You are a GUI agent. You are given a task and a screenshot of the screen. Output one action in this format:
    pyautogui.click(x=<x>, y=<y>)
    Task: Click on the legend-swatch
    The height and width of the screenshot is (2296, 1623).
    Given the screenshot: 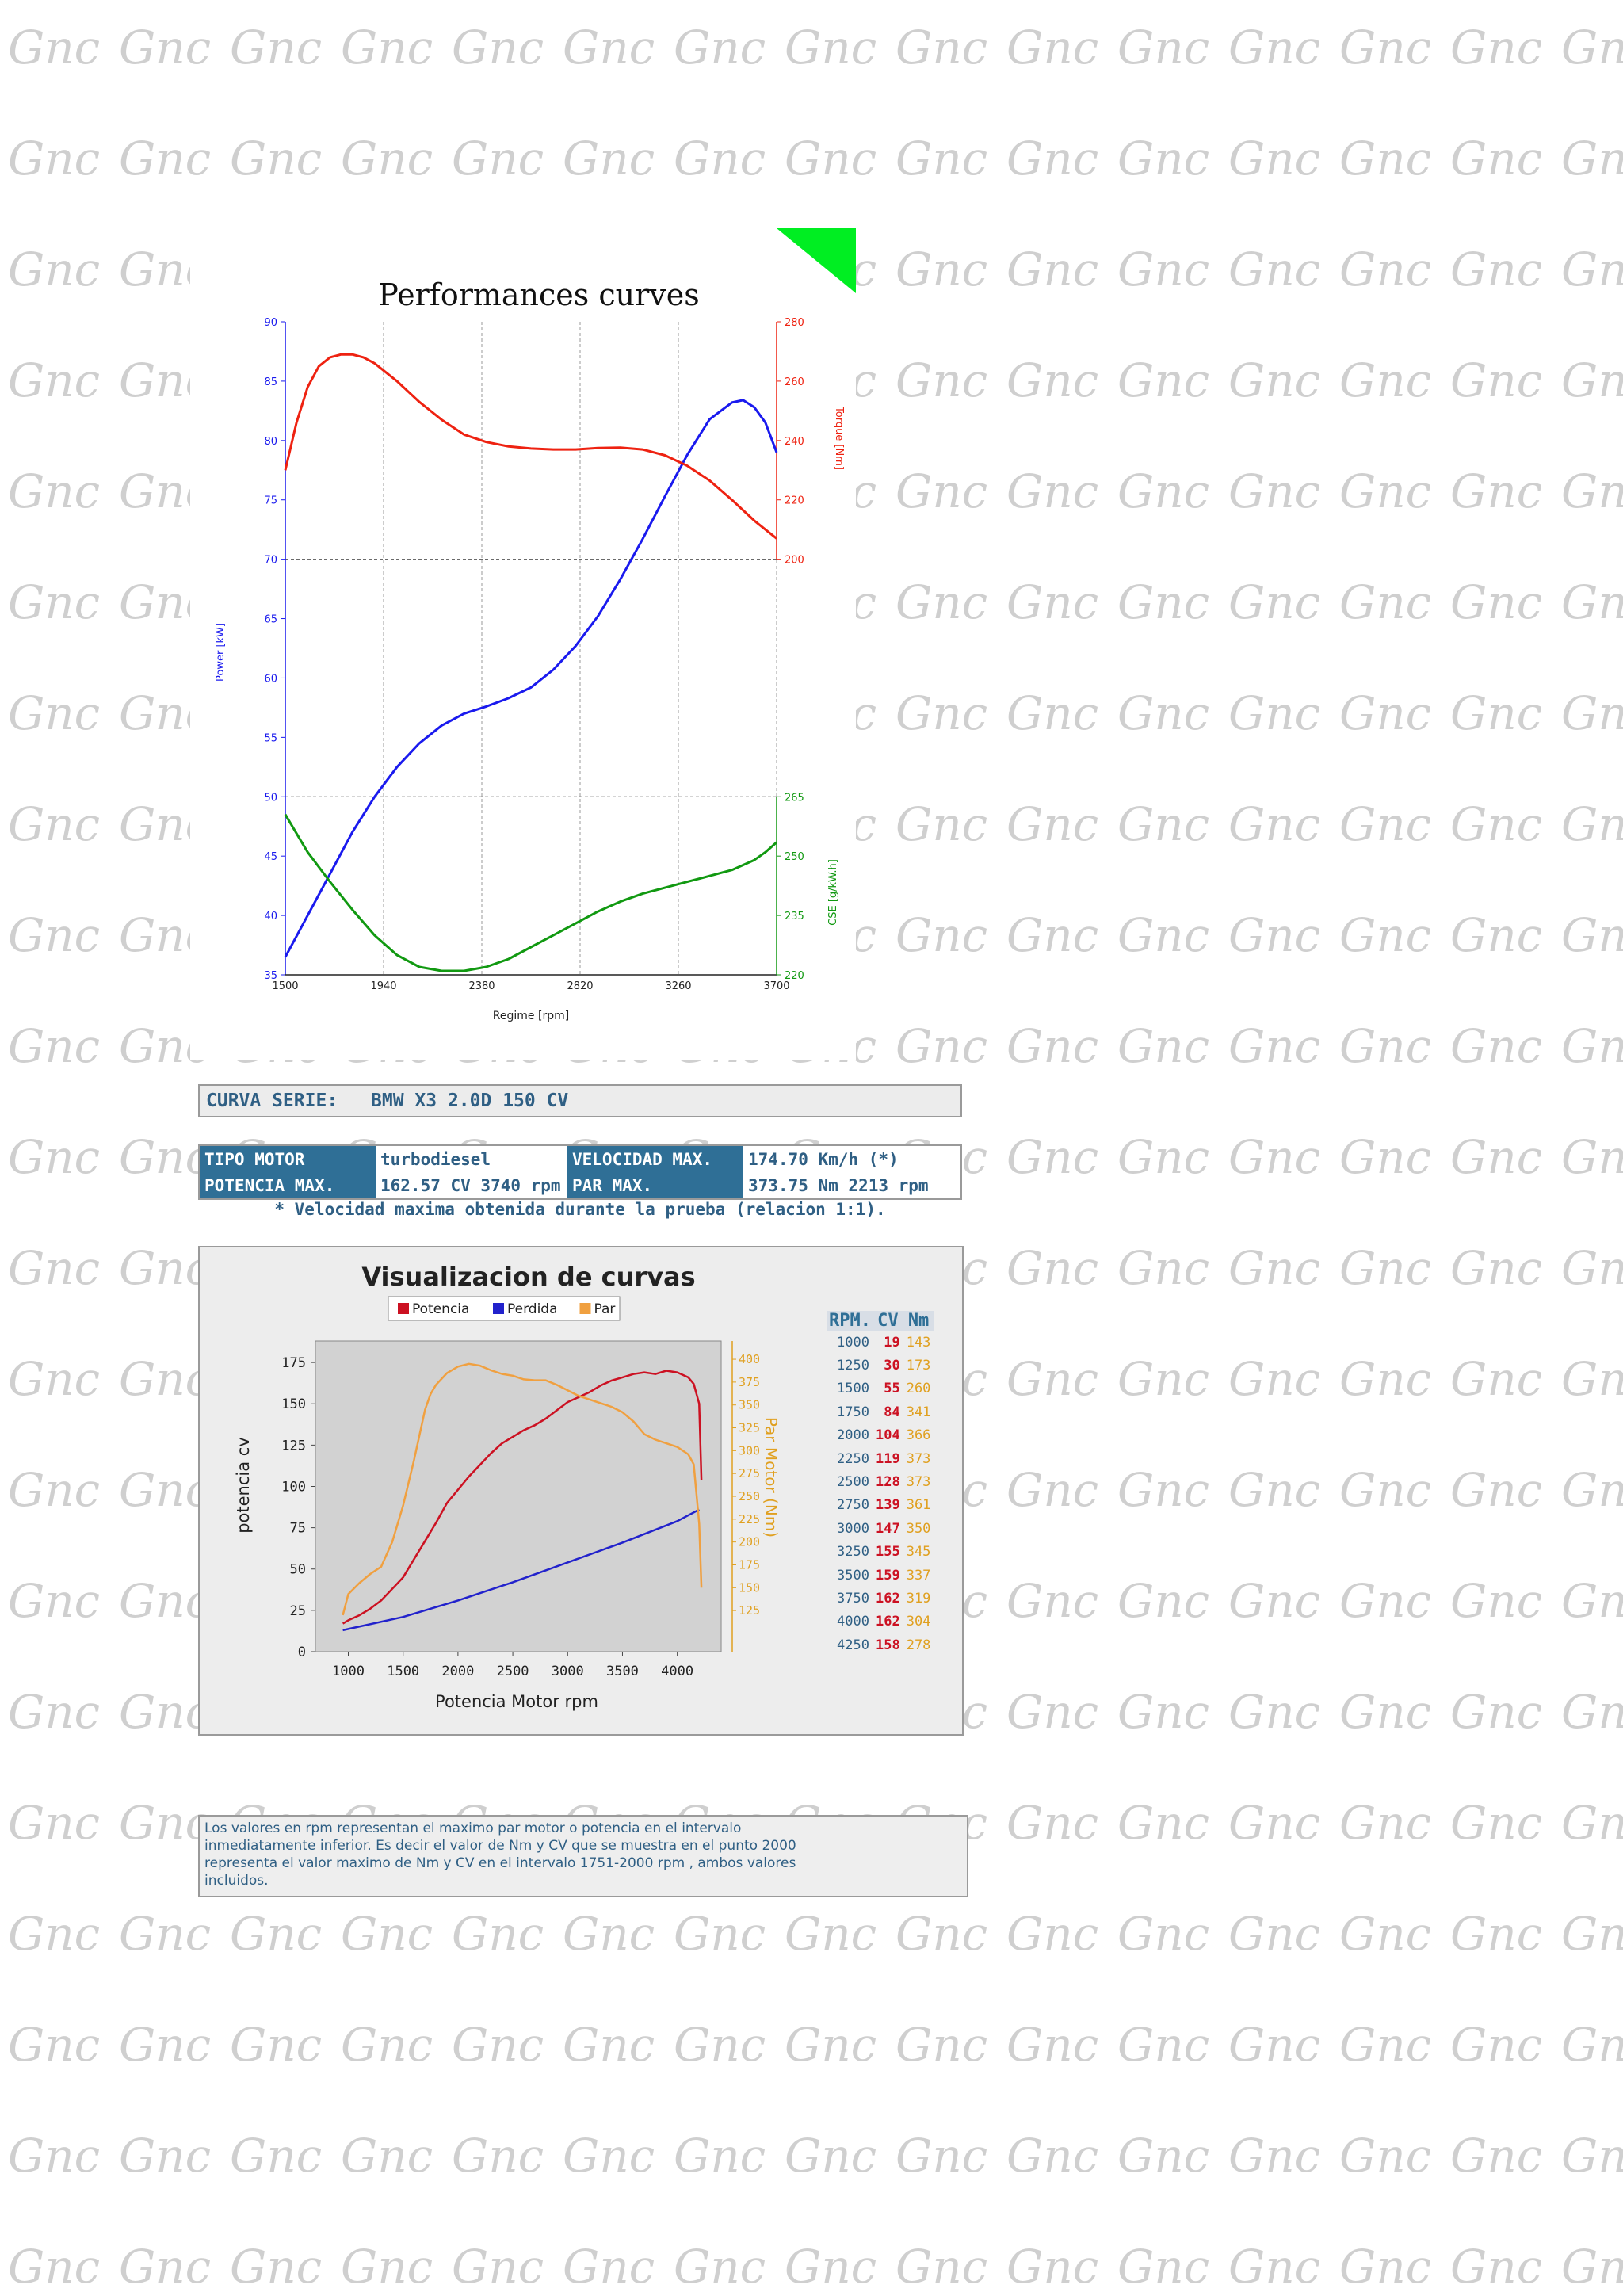 What is the action you would take?
    pyautogui.click(x=585, y=1308)
    